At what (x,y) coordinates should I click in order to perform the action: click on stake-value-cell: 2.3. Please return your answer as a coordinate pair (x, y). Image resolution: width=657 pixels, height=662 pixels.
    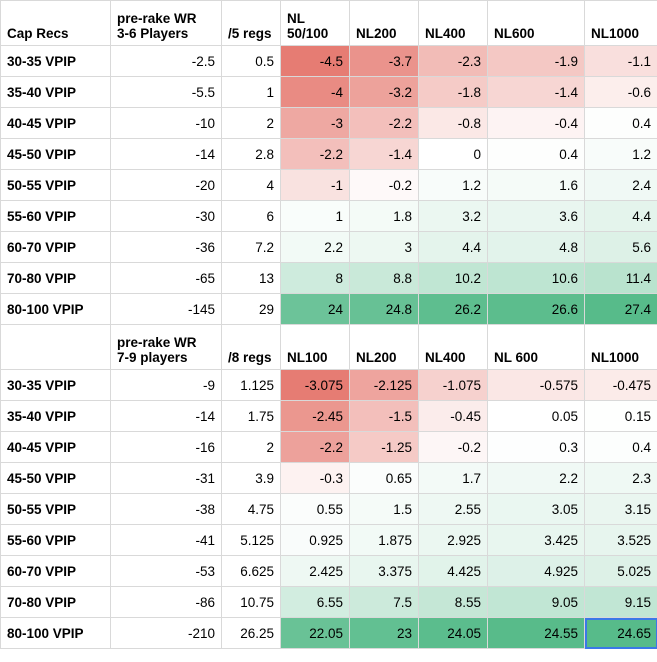
    Looking at the image, I should click on (620, 478).